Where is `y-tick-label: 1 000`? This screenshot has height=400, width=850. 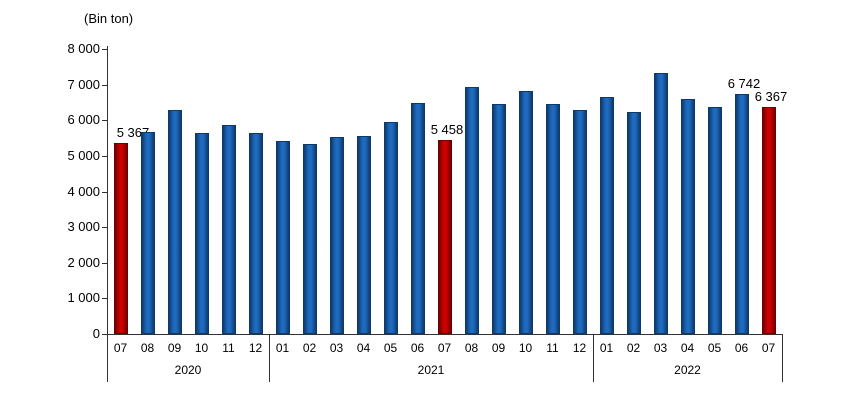 y-tick-label: 1 000 is located at coordinates (83, 297).